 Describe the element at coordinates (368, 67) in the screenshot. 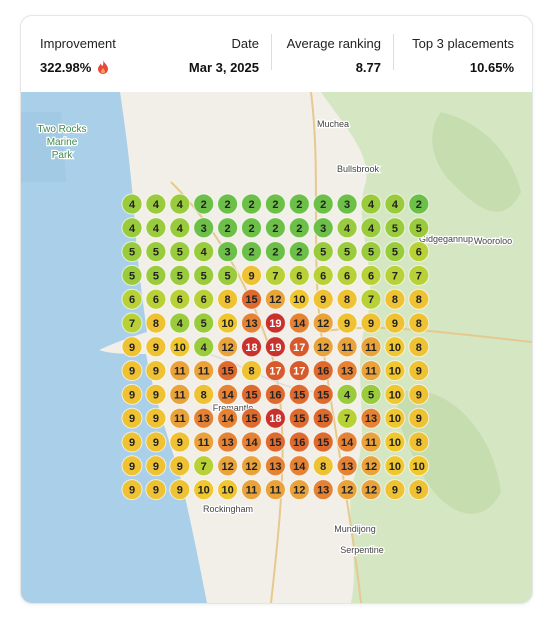

I see `stat-value: 8.77` at that location.